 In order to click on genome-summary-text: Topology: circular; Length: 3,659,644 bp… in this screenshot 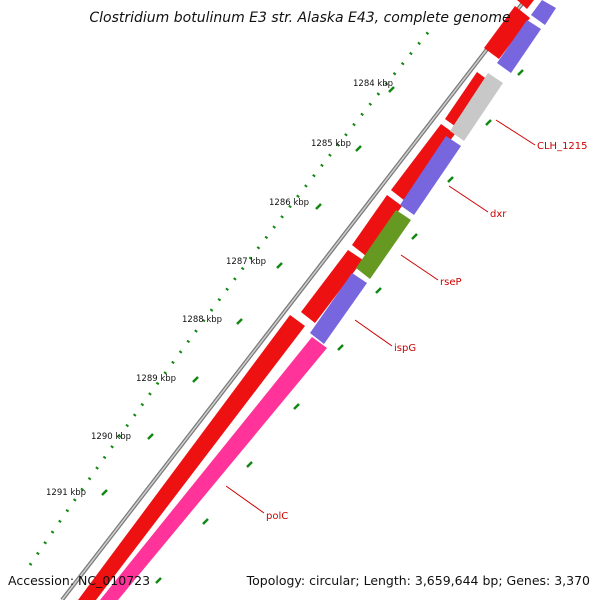, I will do `click(418, 580)`.